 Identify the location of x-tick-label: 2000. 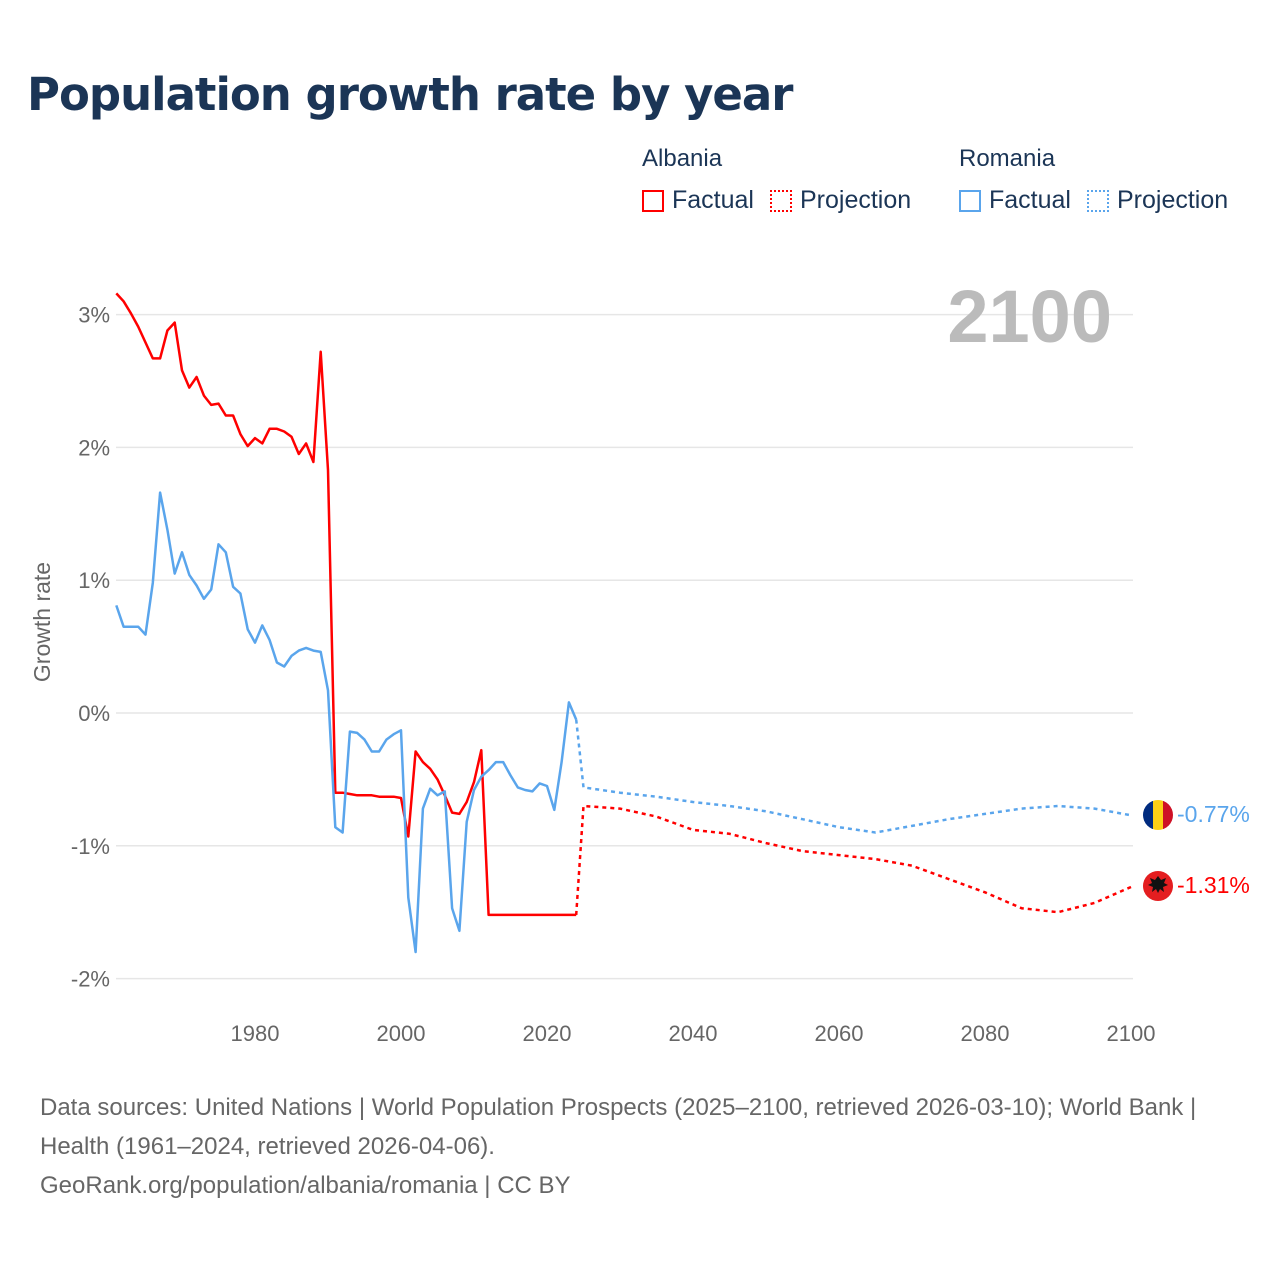
(401, 1033).